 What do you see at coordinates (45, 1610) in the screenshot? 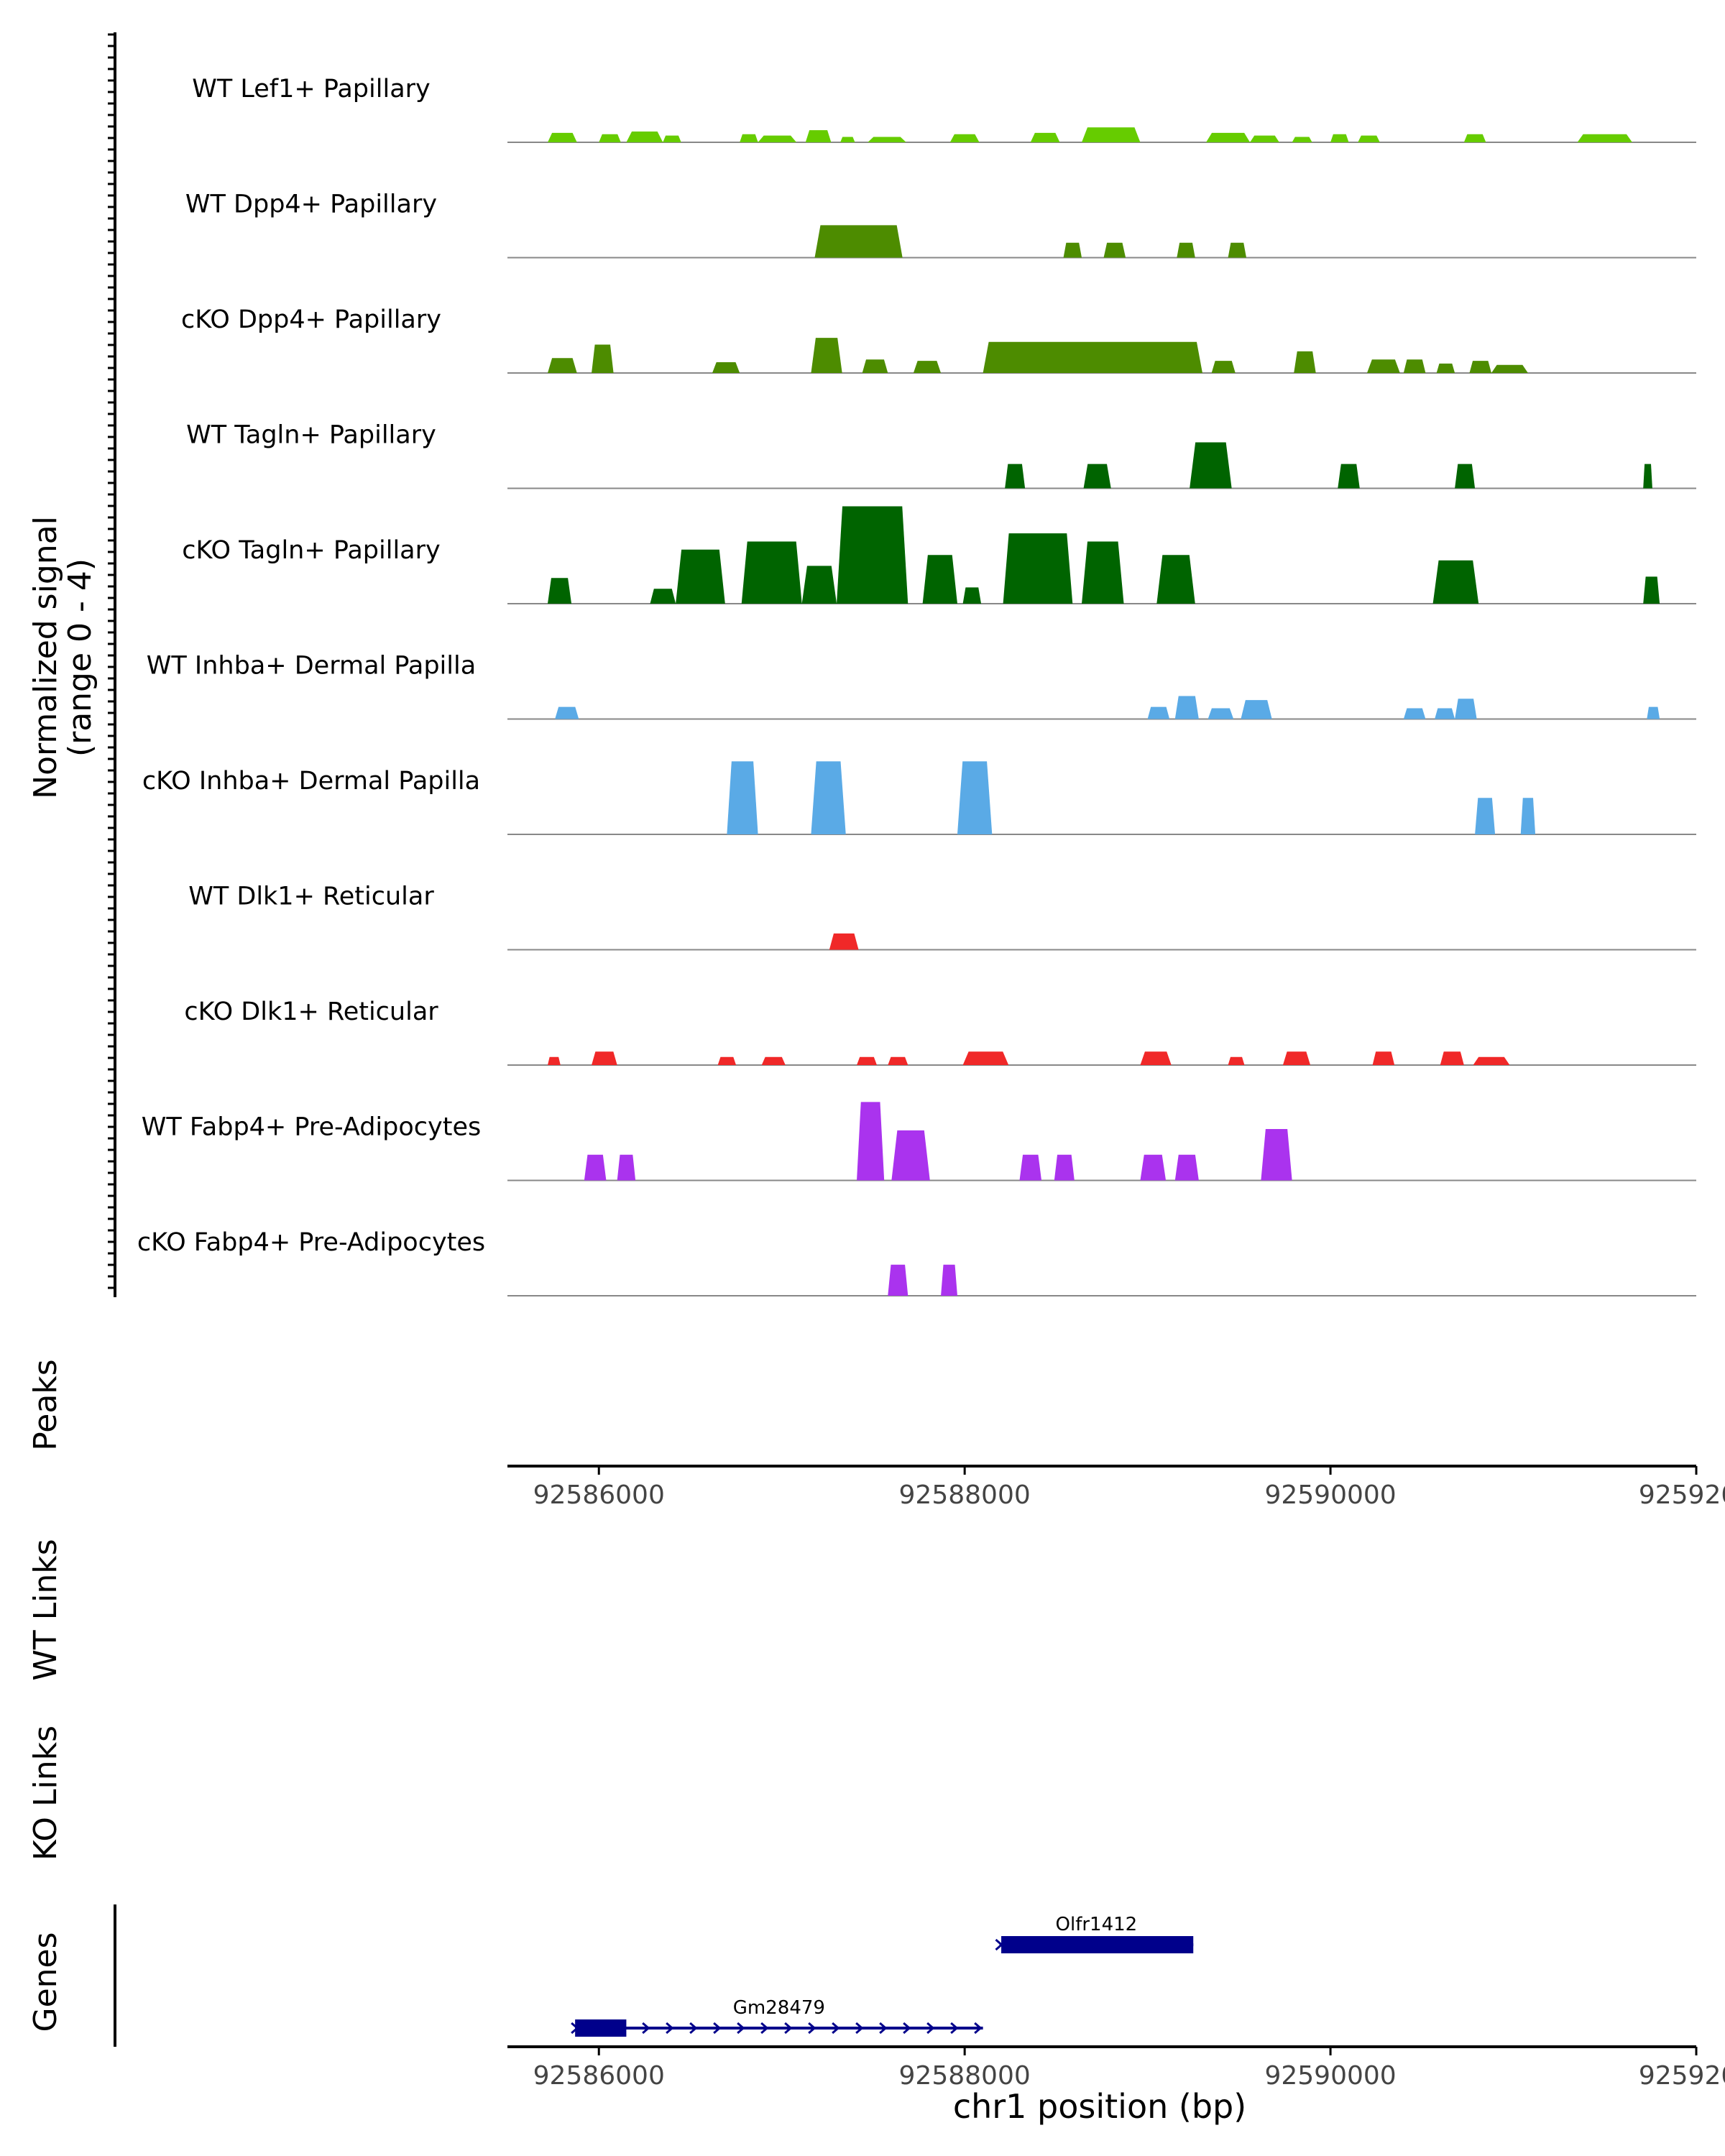
I see `wt-links-panel-label: WT Links` at bounding box center [45, 1610].